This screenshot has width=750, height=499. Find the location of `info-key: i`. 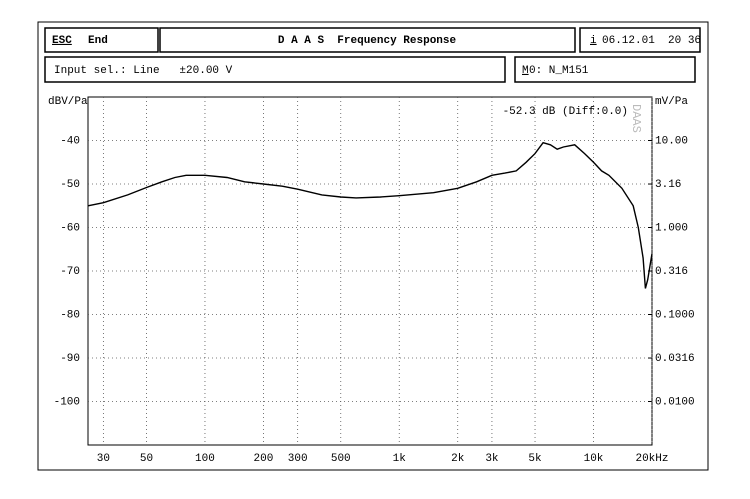

info-key: i is located at coordinates (593, 41).